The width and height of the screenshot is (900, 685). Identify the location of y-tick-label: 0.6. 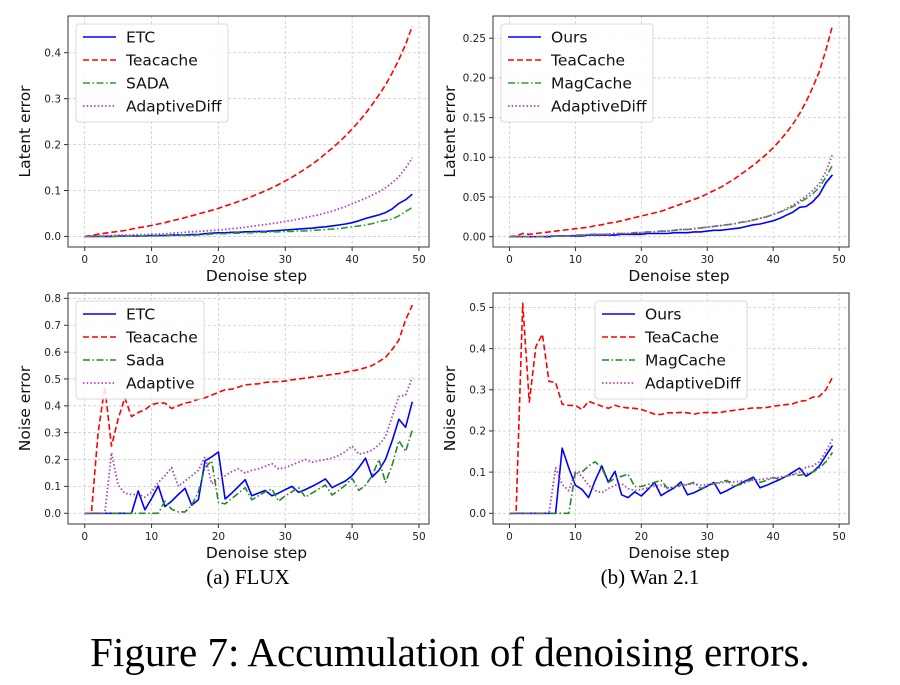
(52, 353).